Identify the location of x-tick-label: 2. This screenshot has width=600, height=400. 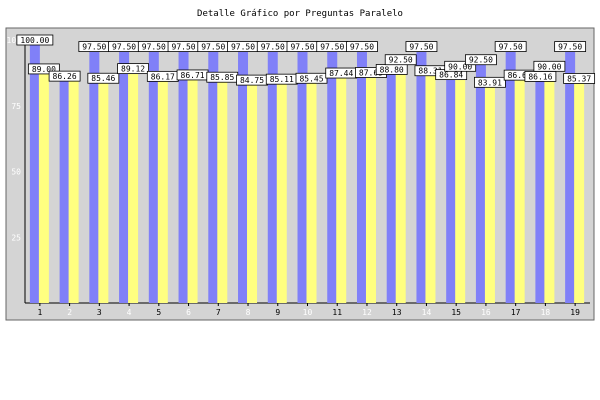
(69, 312).